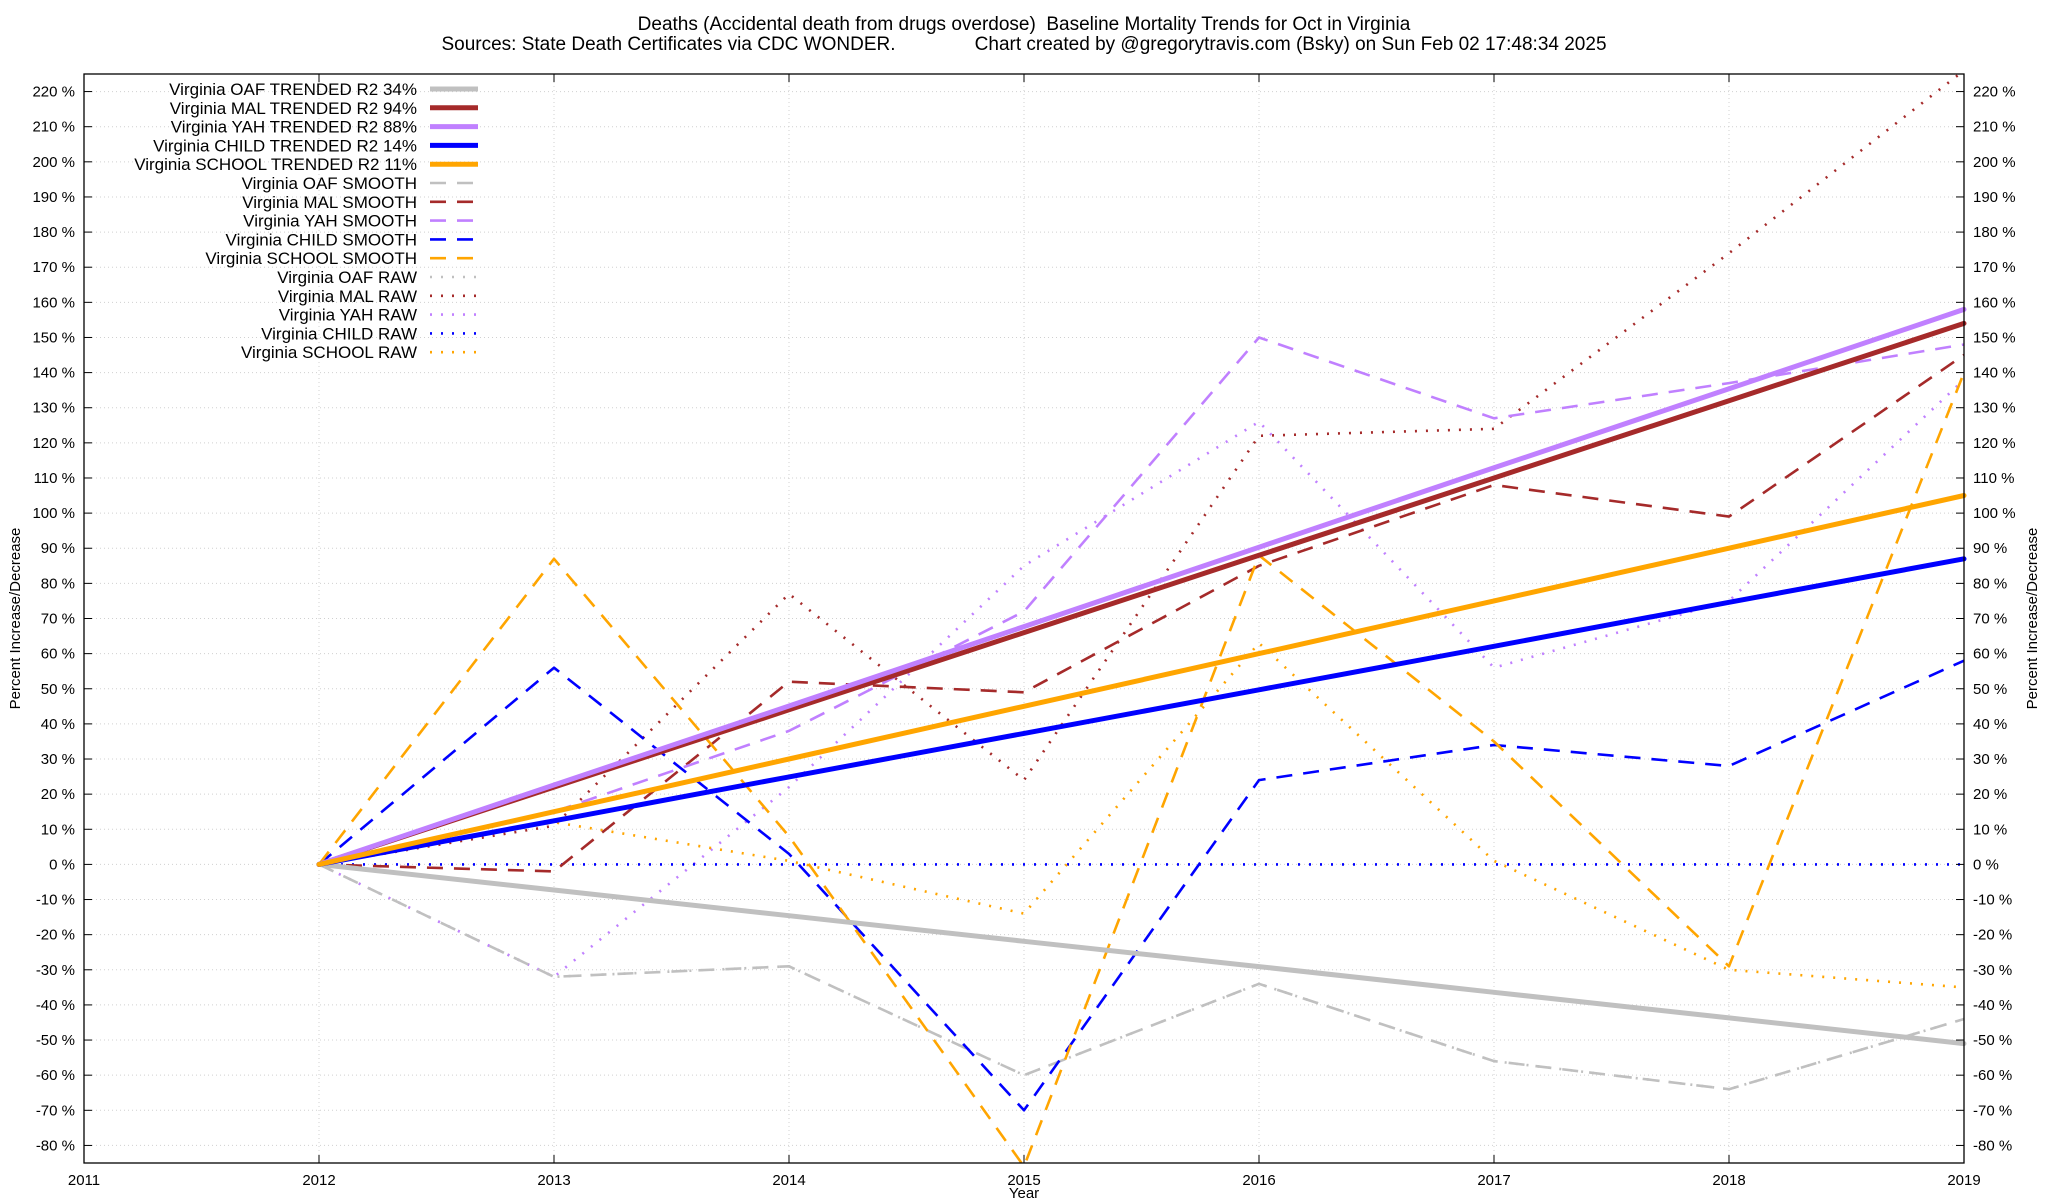 This screenshot has width=2048, height=1200. Describe the element at coordinates (1994, 408) in the screenshot. I see `y2-tick-label: 130 %` at that location.